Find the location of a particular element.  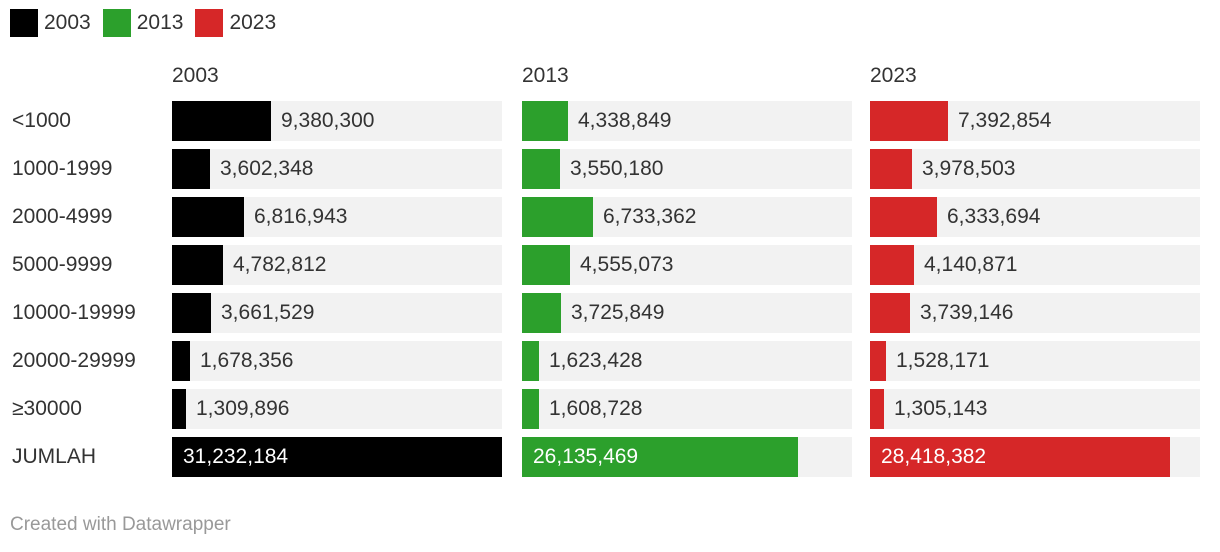

category-label: 5000-9999 is located at coordinates (62, 264).